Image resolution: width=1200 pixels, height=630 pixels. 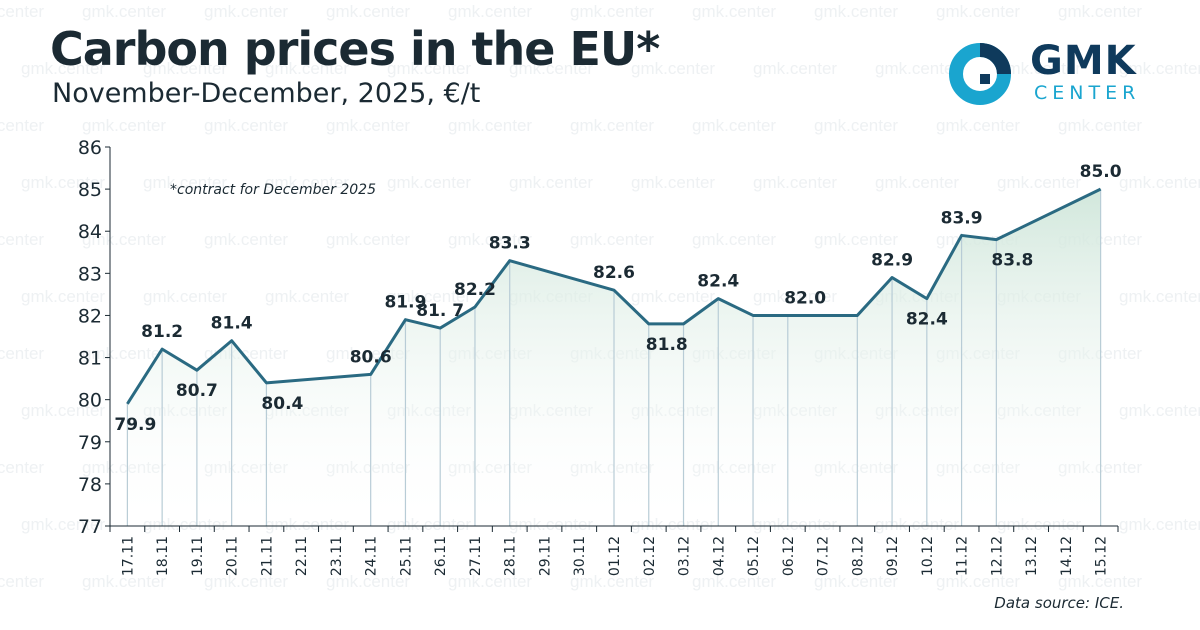 What do you see at coordinates (1087, 93) in the screenshot?
I see `logo-subtext: CENTER` at bounding box center [1087, 93].